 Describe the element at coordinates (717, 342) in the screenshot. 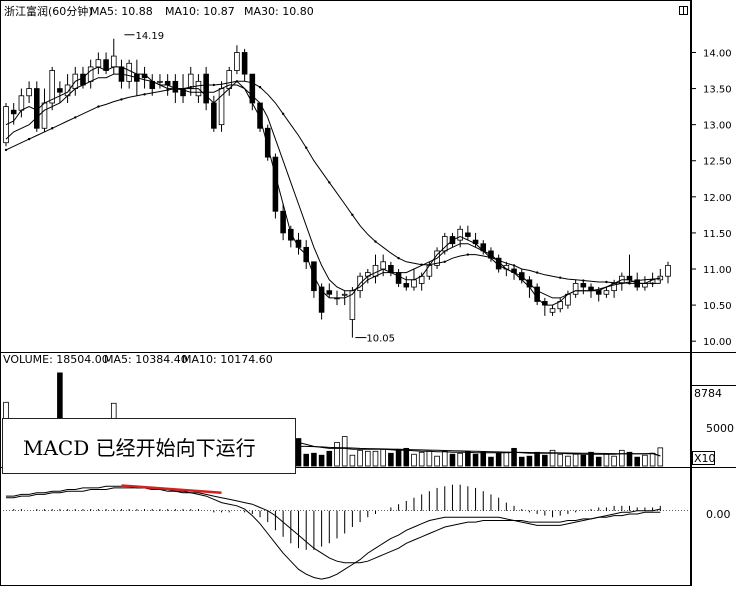

I see `price-tick-label: 10.00` at that location.